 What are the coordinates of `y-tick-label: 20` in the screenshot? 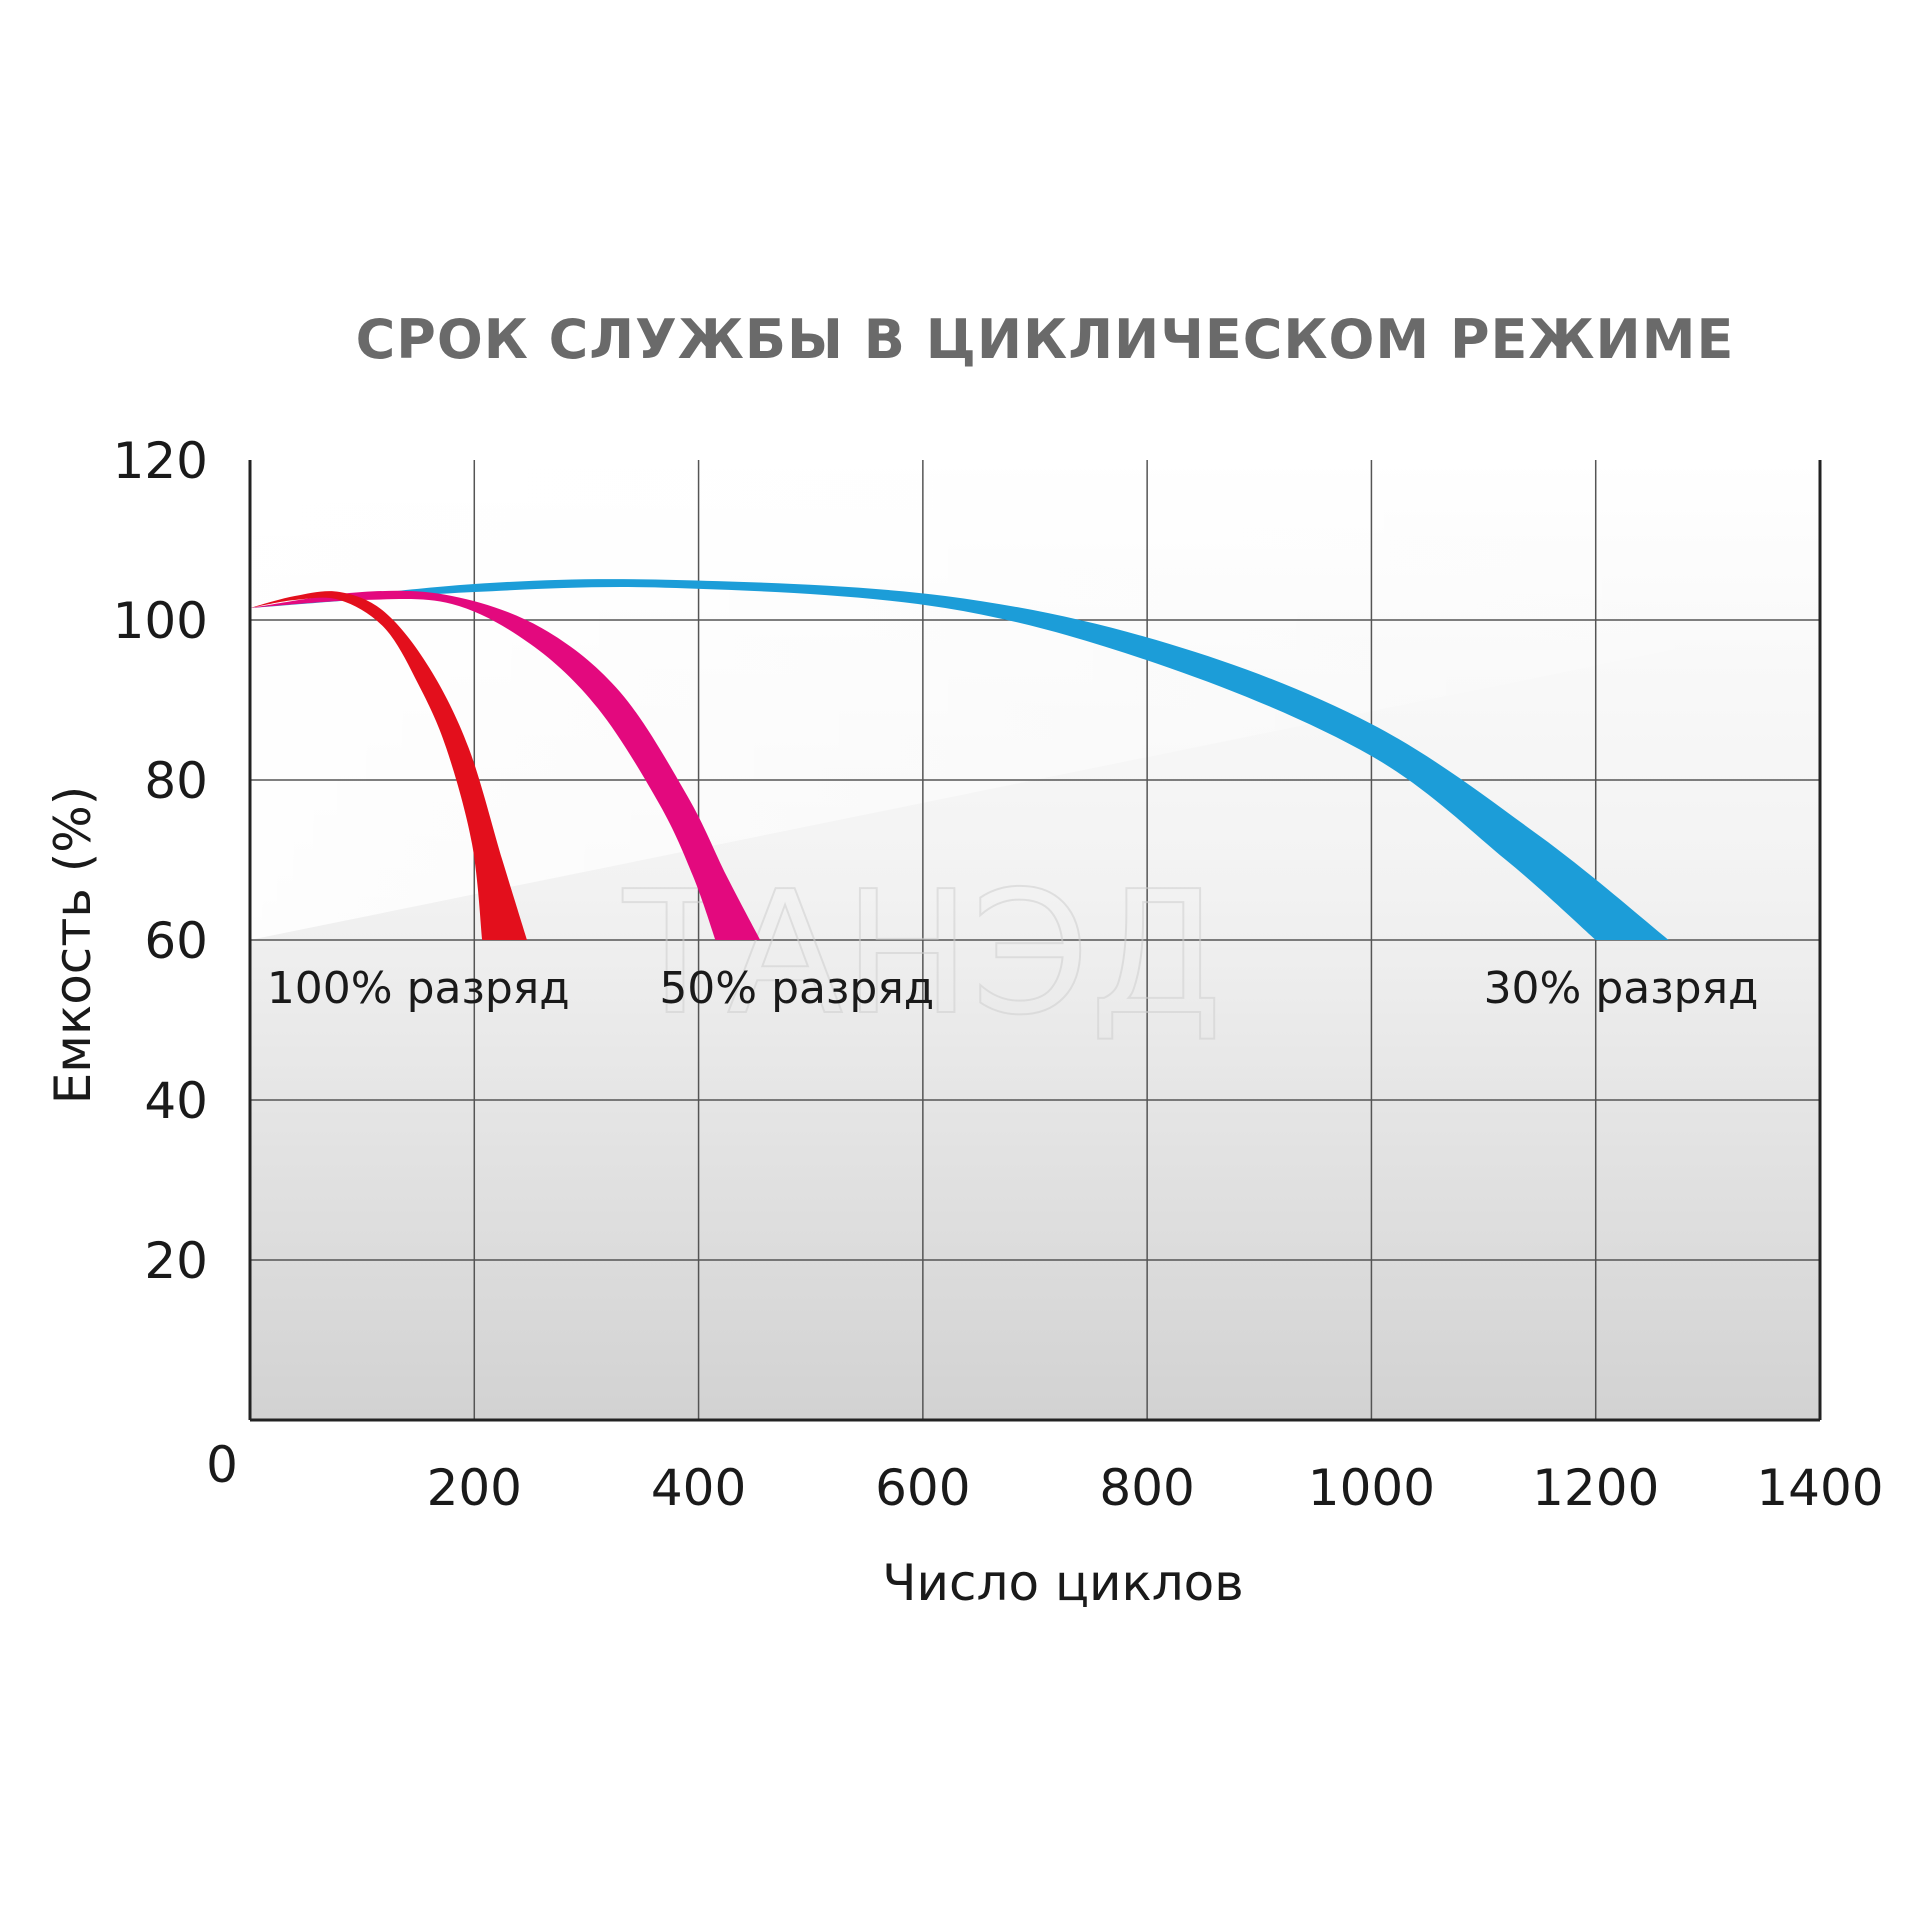 It's located at (176, 1261).